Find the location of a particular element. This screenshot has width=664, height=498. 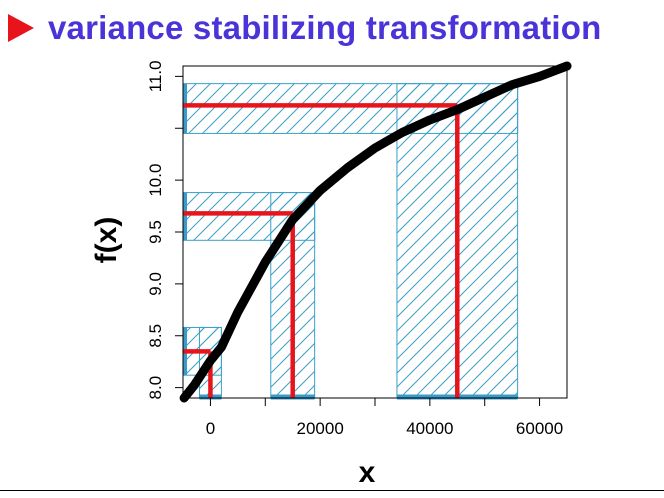

slide-bottom-rule is located at coordinates (332, 490).